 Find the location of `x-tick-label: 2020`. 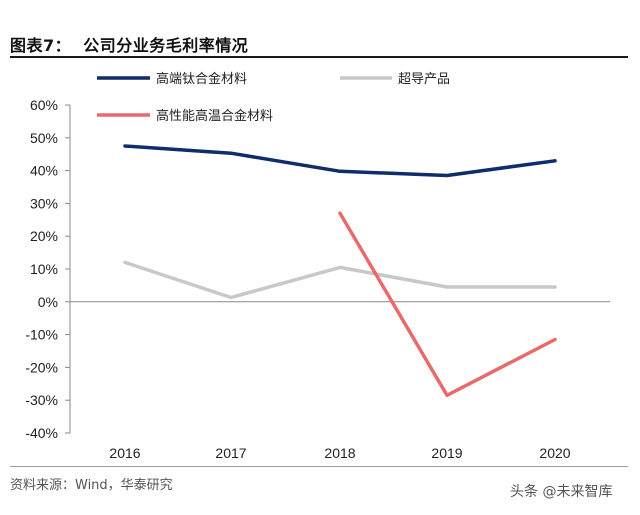

x-tick-label: 2020 is located at coordinates (554, 453).